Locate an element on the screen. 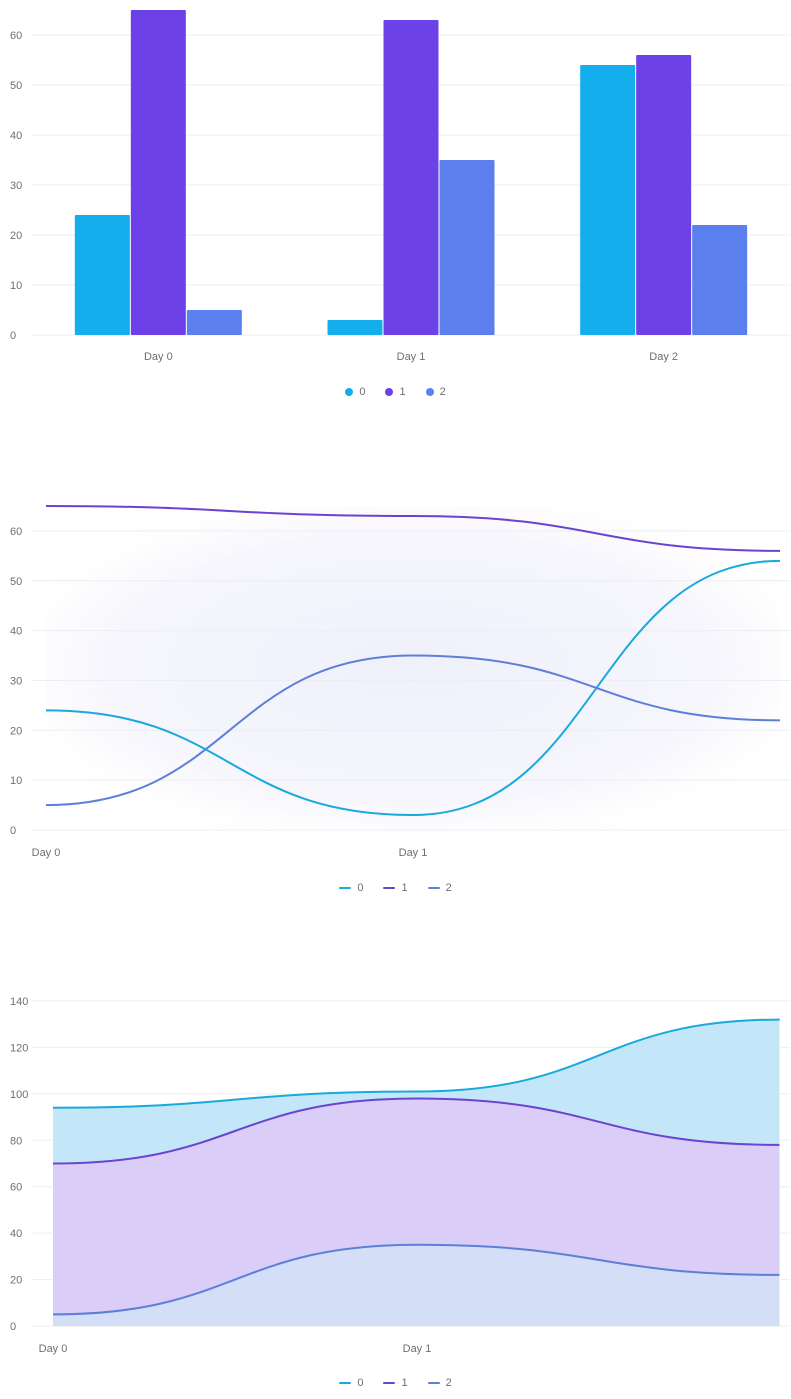  y-tick-label: 120 is located at coordinates (19, 1048).